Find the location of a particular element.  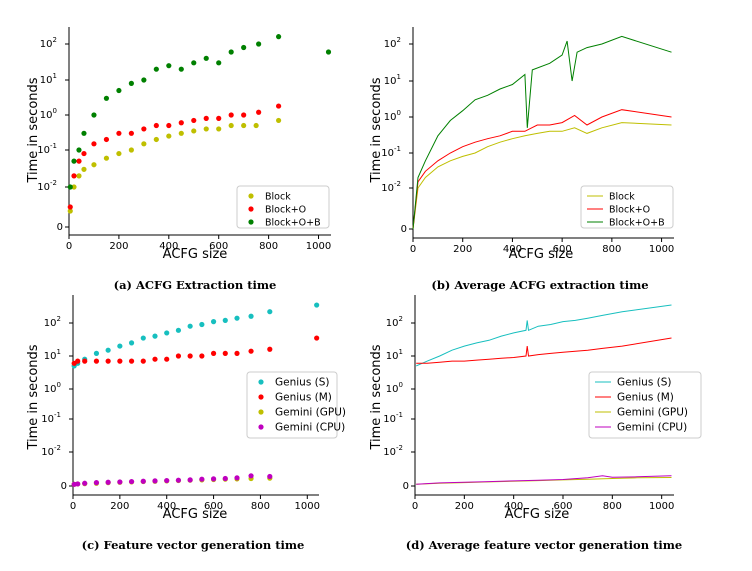

x-tick-label: 800 is located at coordinates (612, 506).